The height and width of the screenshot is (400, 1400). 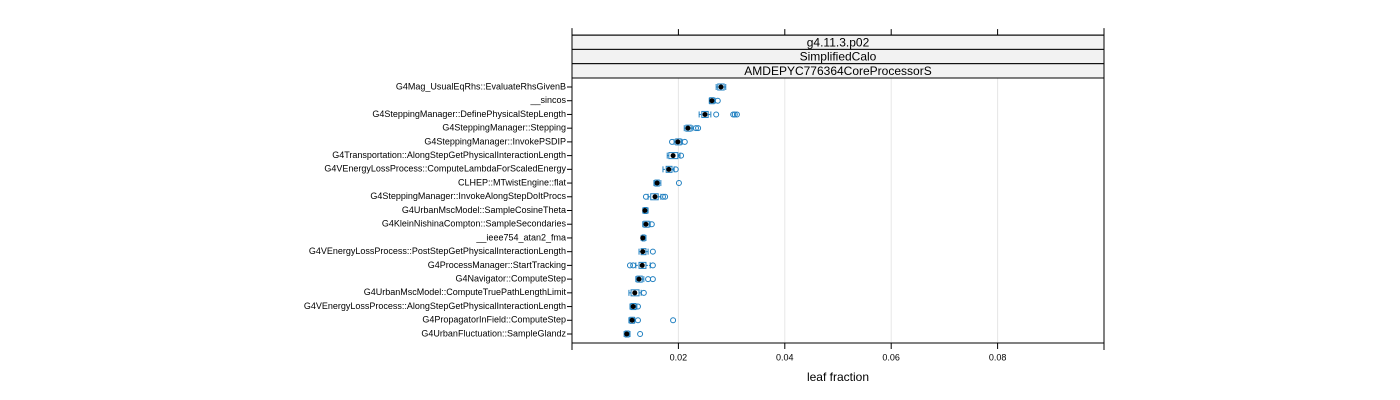 I want to click on x-axis-label: leaf fraction, so click(x=838, y=377).